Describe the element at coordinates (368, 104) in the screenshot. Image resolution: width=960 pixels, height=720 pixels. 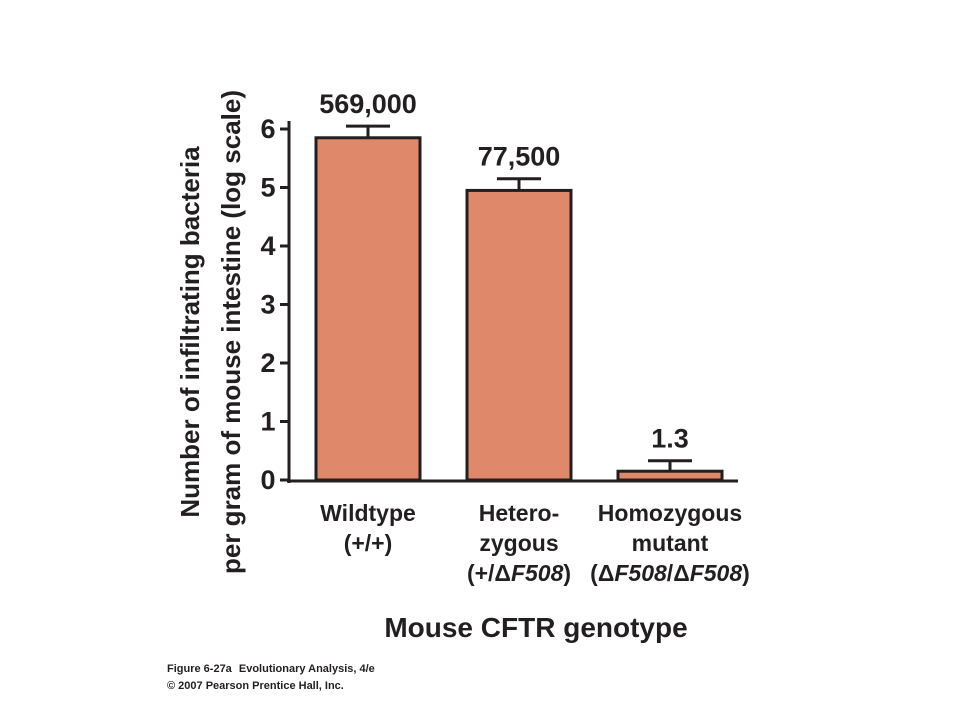
I see `data-label: 569,000` at that location.